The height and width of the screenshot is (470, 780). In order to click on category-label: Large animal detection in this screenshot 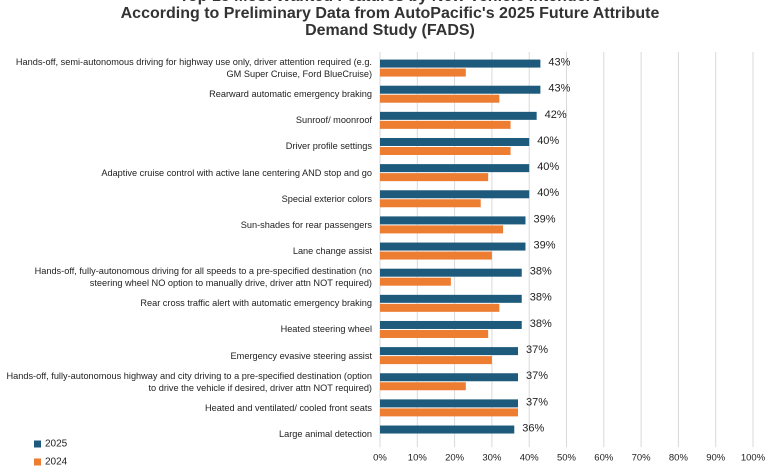, I will do `click(325, 434)`.